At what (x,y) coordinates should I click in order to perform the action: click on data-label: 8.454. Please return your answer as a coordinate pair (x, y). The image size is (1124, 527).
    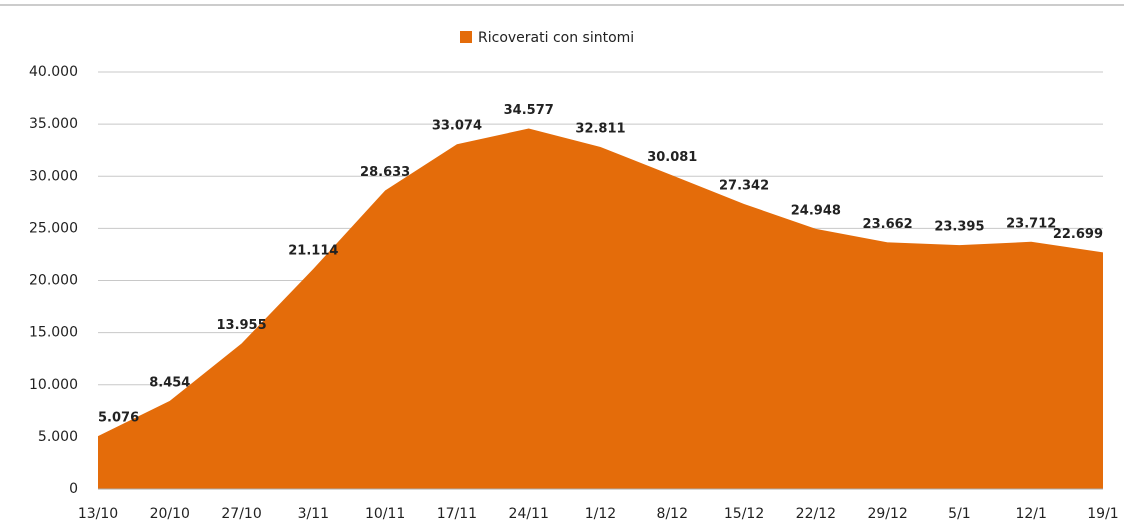
    Looking at the image, I should click on (169, 382).